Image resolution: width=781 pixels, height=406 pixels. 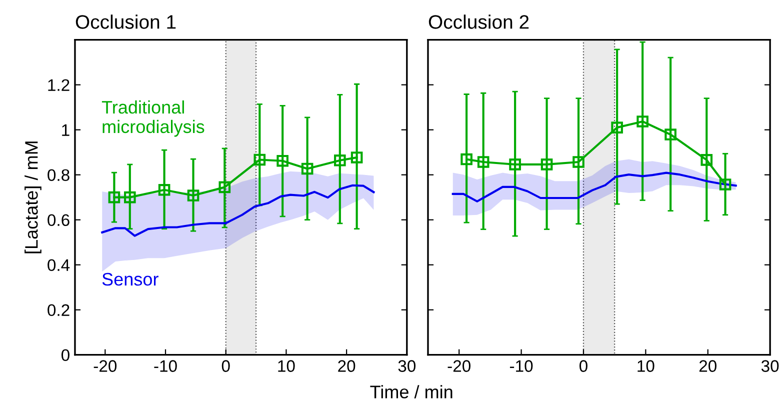 I want to click on chart-title: Occlusion 2, so click(x=478, y=21).